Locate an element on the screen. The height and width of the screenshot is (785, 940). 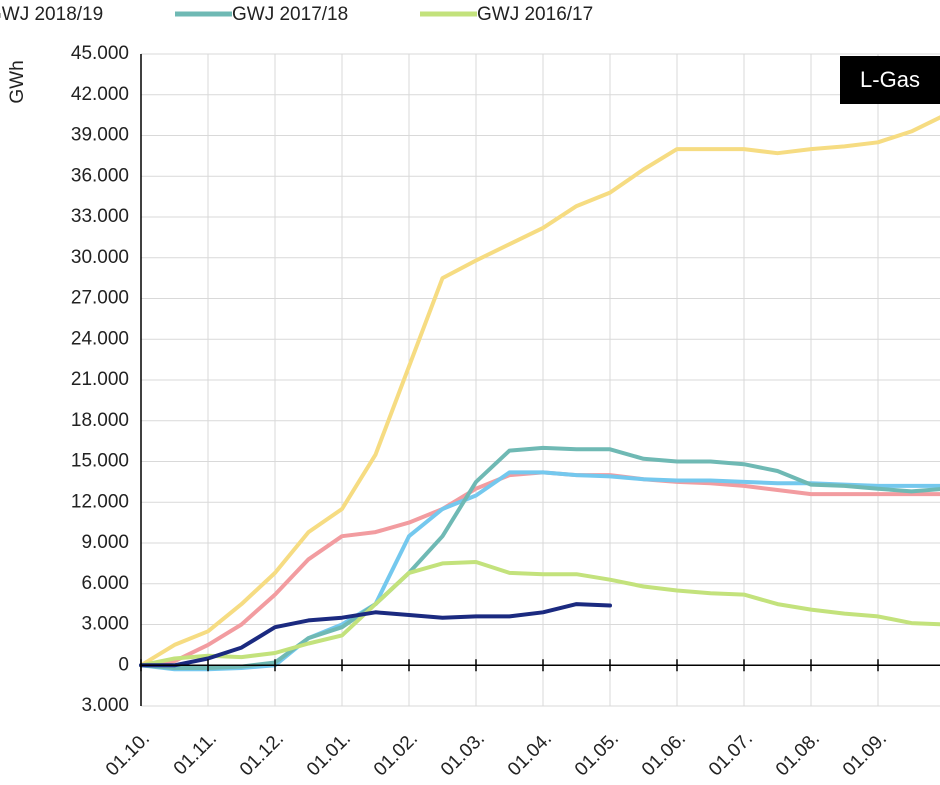
x-tick-label: 01.09. is located at coordinates (865, 754).